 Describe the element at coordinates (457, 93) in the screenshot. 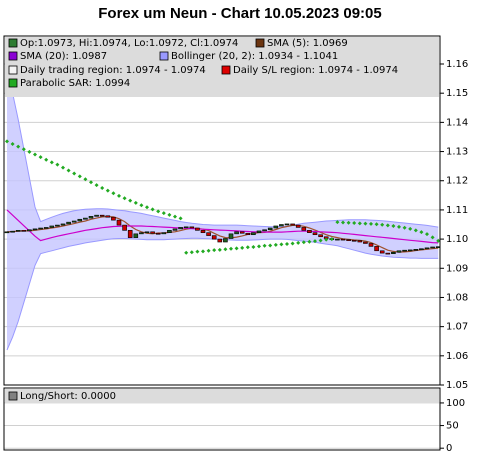

I see `y-tick-label: 1.15` at that location.